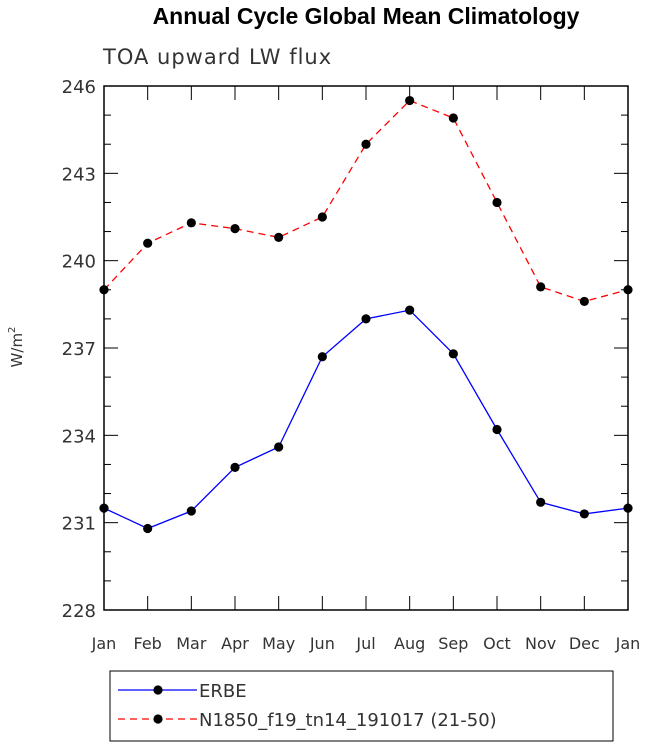  What do you see at coordinates (79, 524) in the screenshot?
I see `y-tick-label: 231` at bounding box center [79, 524].